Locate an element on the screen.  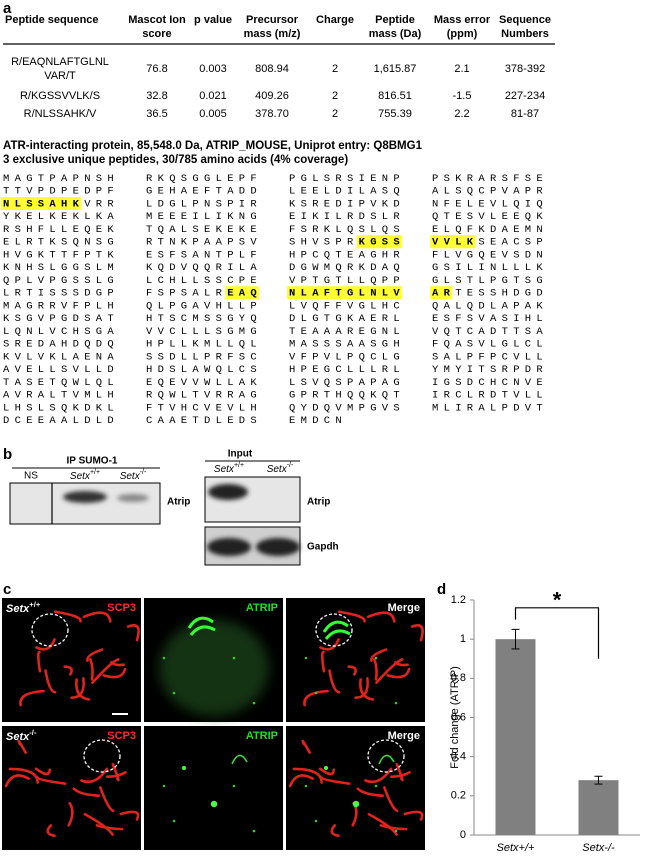
channel-label: ATRIP is located at coordinates (262, 608).